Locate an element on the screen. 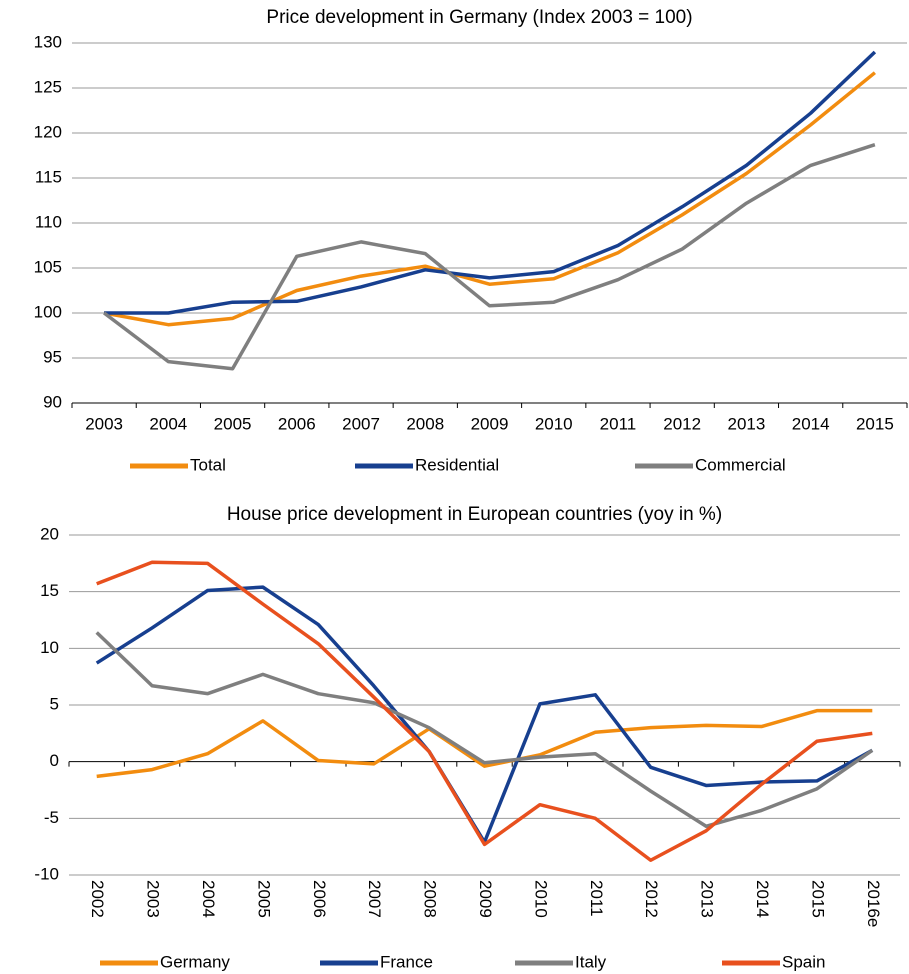 The image size is (909, 974). y-tick-label: 90 is located at coordinates (52, 401).